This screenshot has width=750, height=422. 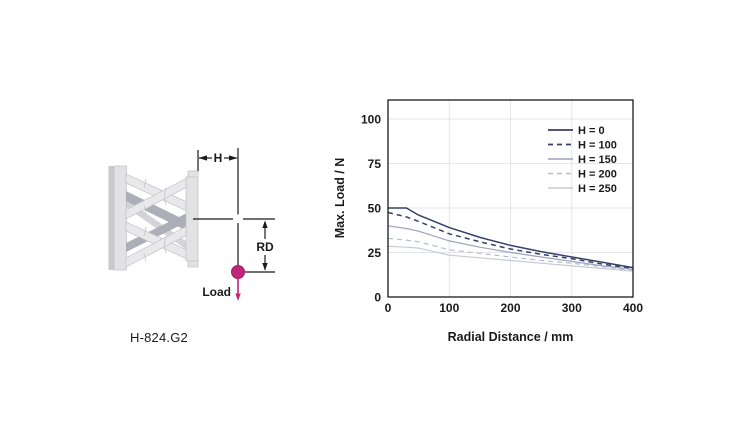 I want to click on curve-H=250, so click(x=510, y=258).